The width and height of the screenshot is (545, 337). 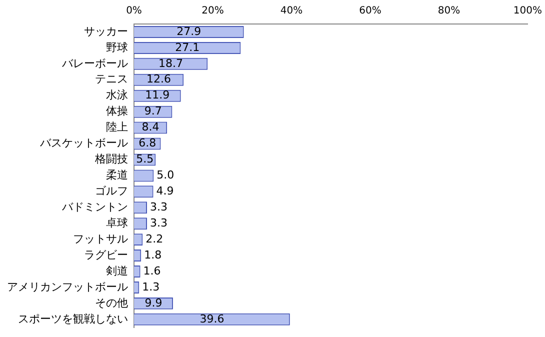 What do you see at coordinates (291, 11) in the screenshot?
I see `x-tick-label: 40%` at bounding box center [291, 11].